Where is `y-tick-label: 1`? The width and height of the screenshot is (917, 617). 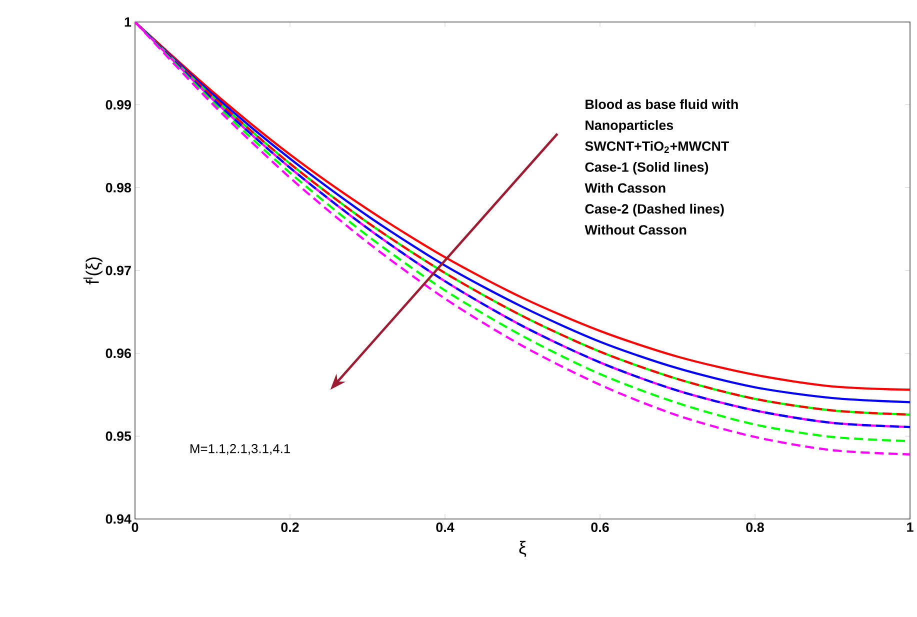
y-tick-label: 1 is located at coordinates (128, 22).